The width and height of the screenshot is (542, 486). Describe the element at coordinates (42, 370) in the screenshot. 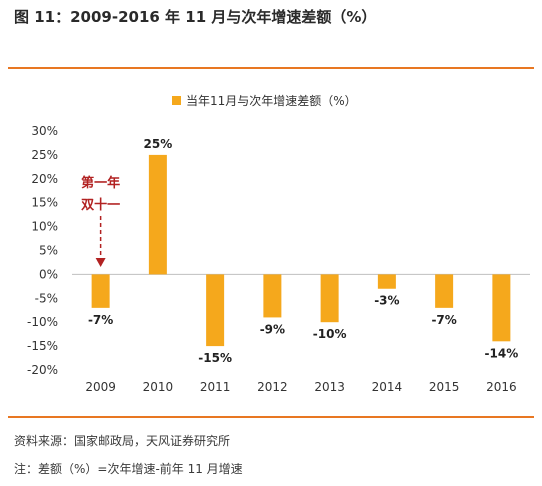

I see `y-tick-label: -20%` at that location.